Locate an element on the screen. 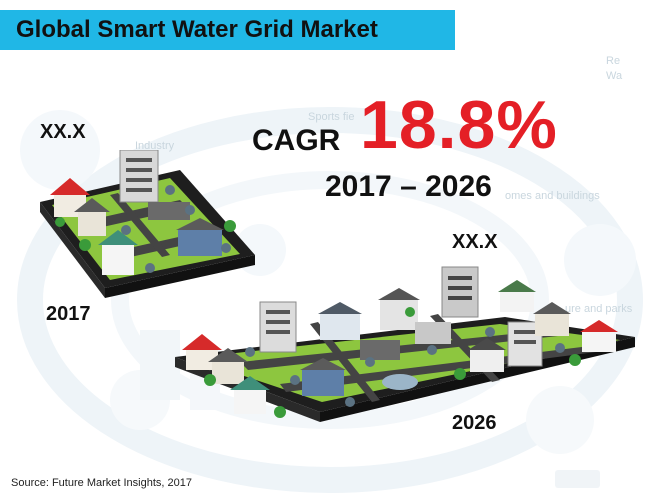 This screenshot has width=650, height=500. title-bar: Global Smart Water Grid Market is located at coordinates (227, 30).